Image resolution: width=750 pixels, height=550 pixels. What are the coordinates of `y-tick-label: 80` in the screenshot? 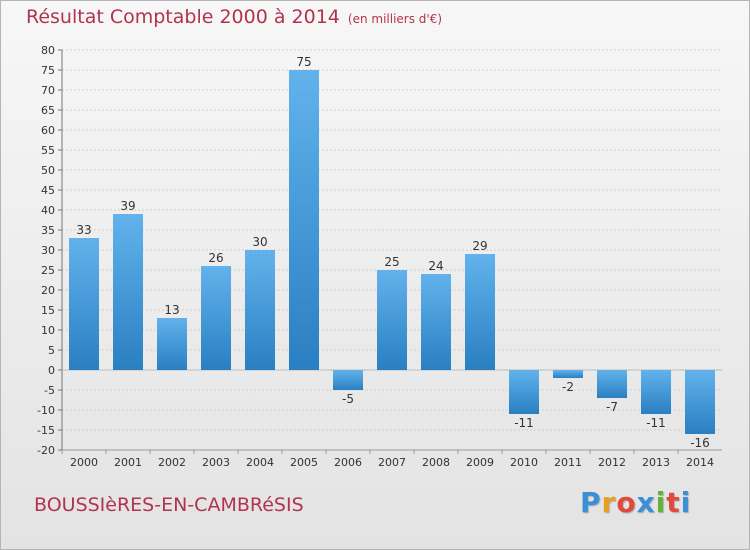 It's located at (48, 50).